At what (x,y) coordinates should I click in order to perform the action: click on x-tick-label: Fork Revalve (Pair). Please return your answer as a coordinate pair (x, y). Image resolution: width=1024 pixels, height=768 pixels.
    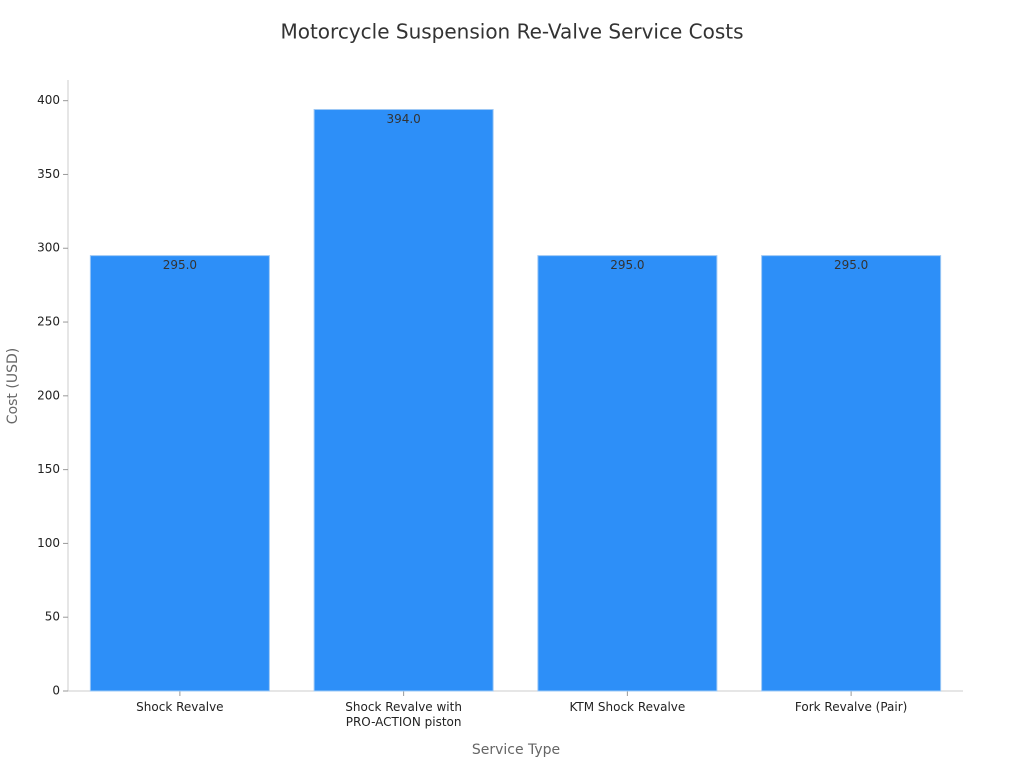
    Looking at the image, I should click on (851, 707).